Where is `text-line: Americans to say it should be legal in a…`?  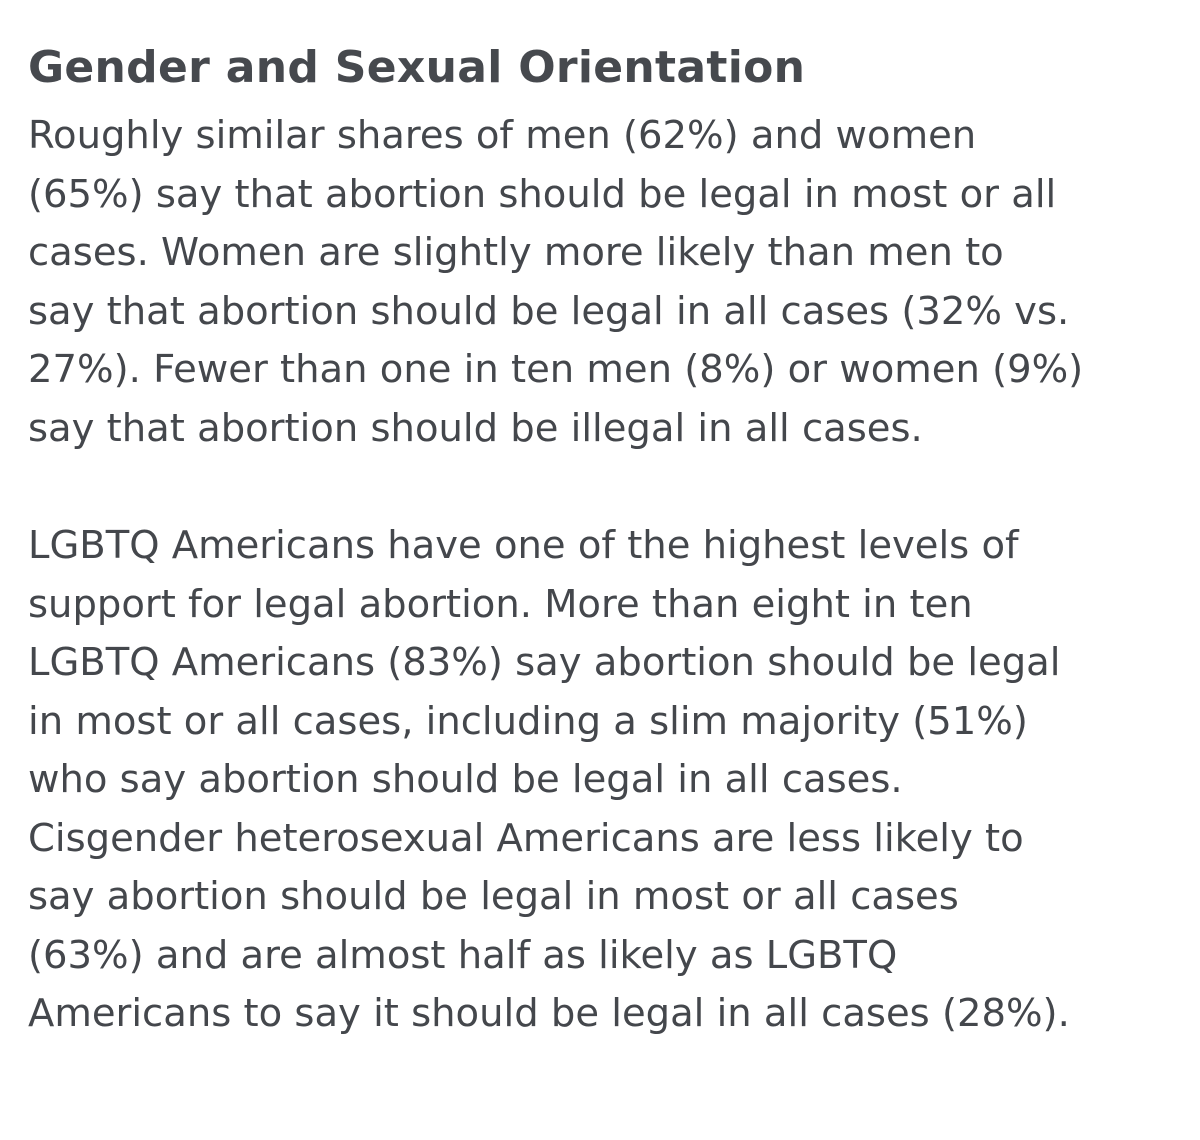
text-line: Americans to say it should be legal in a… is located at coordinates (549, 1013).